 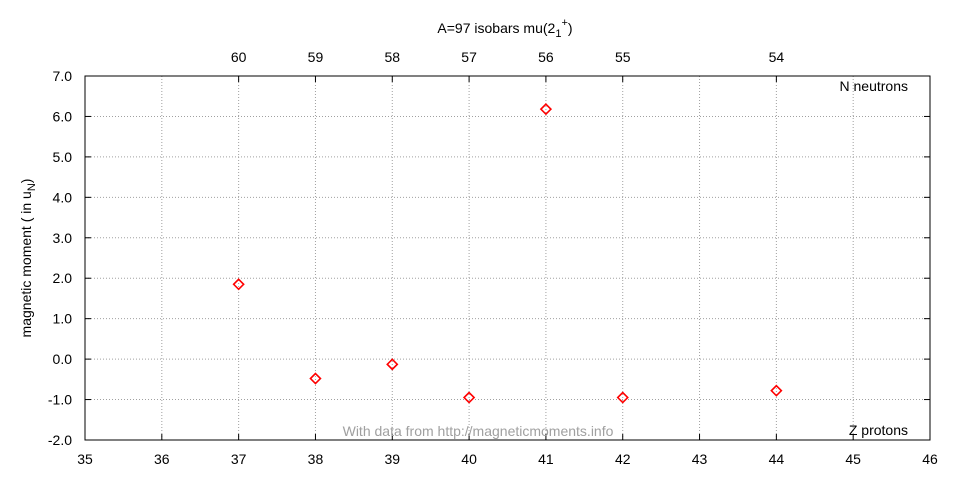 What do you see at coordinates (700, 459) in the screenshot?
I see `x-tick-label: 43` at bounding box center [700, 459].